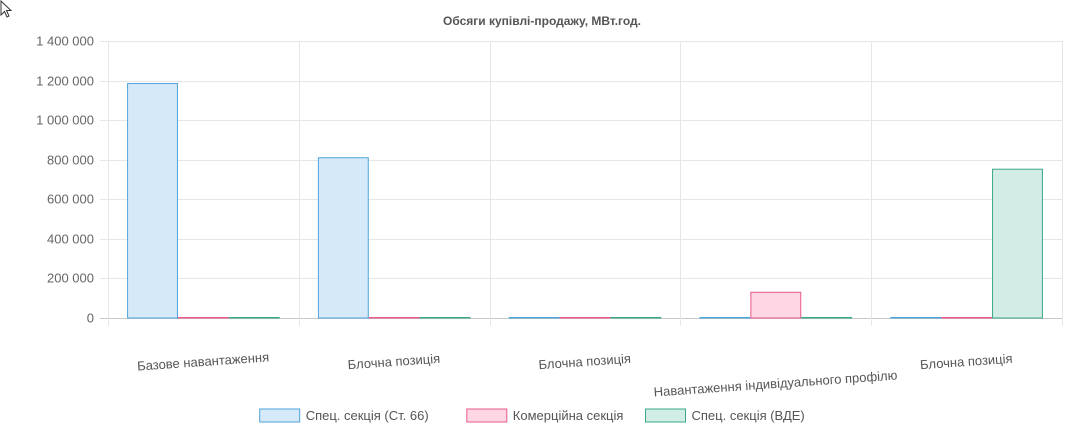 Image resolution: width=1079 pixels, height=439 pixels. What do you see at coordinates (90, 318) in the screenshot?
I see `y-tick-label: 0` at bounding box center [90, 318].